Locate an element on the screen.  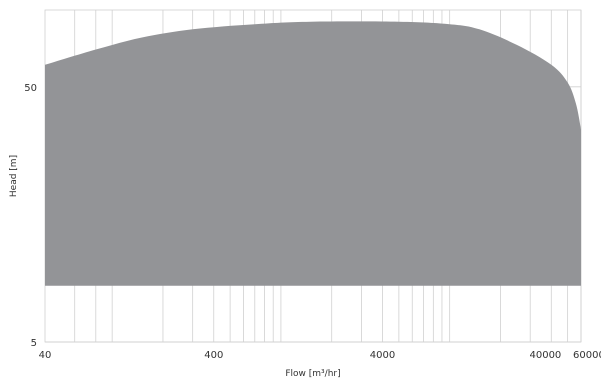
y-tick-label: 50 is located at coordinates (30, 88).